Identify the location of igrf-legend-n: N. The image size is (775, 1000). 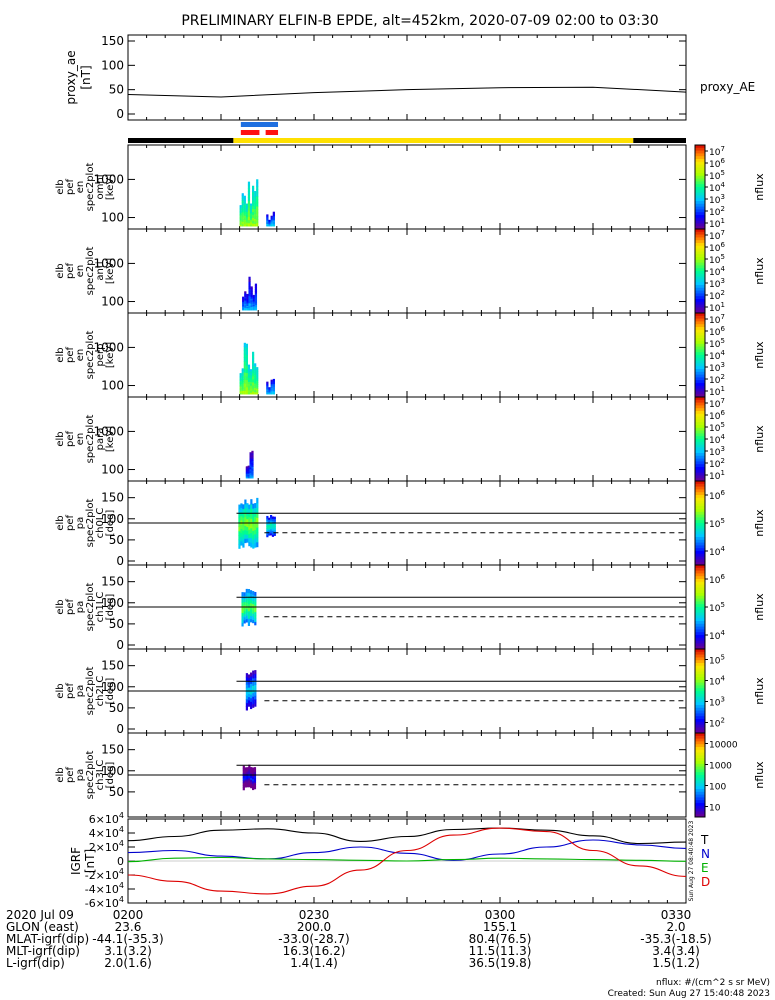
(705, 854).